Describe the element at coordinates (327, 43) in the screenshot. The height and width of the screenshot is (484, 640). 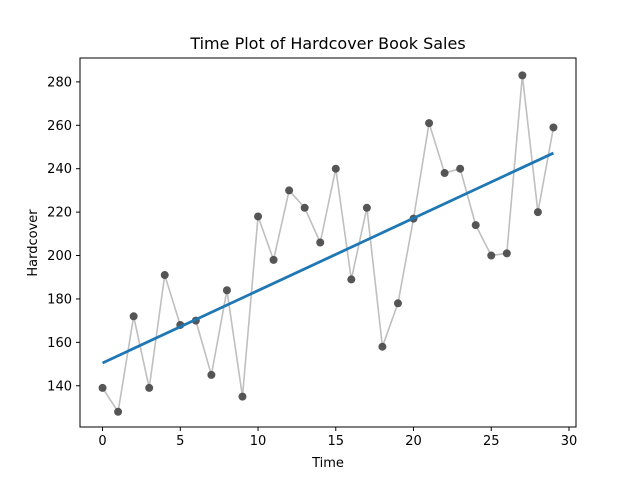
I see `chart-title: Time Plot of Hardcover Book Sales` at that location.